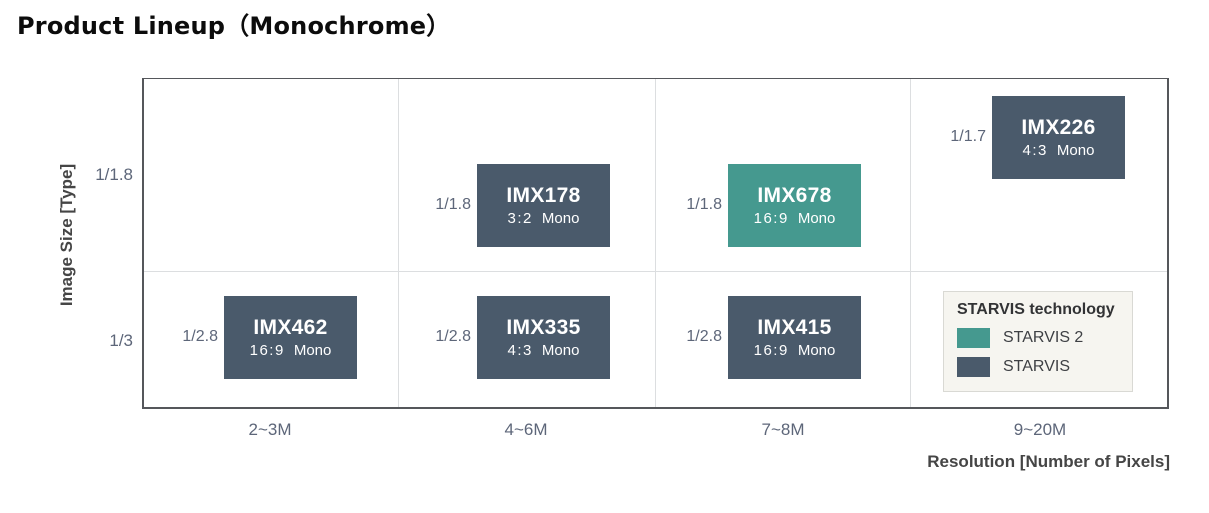  I want to click on starvis-color-swatch, so click(973, 367).